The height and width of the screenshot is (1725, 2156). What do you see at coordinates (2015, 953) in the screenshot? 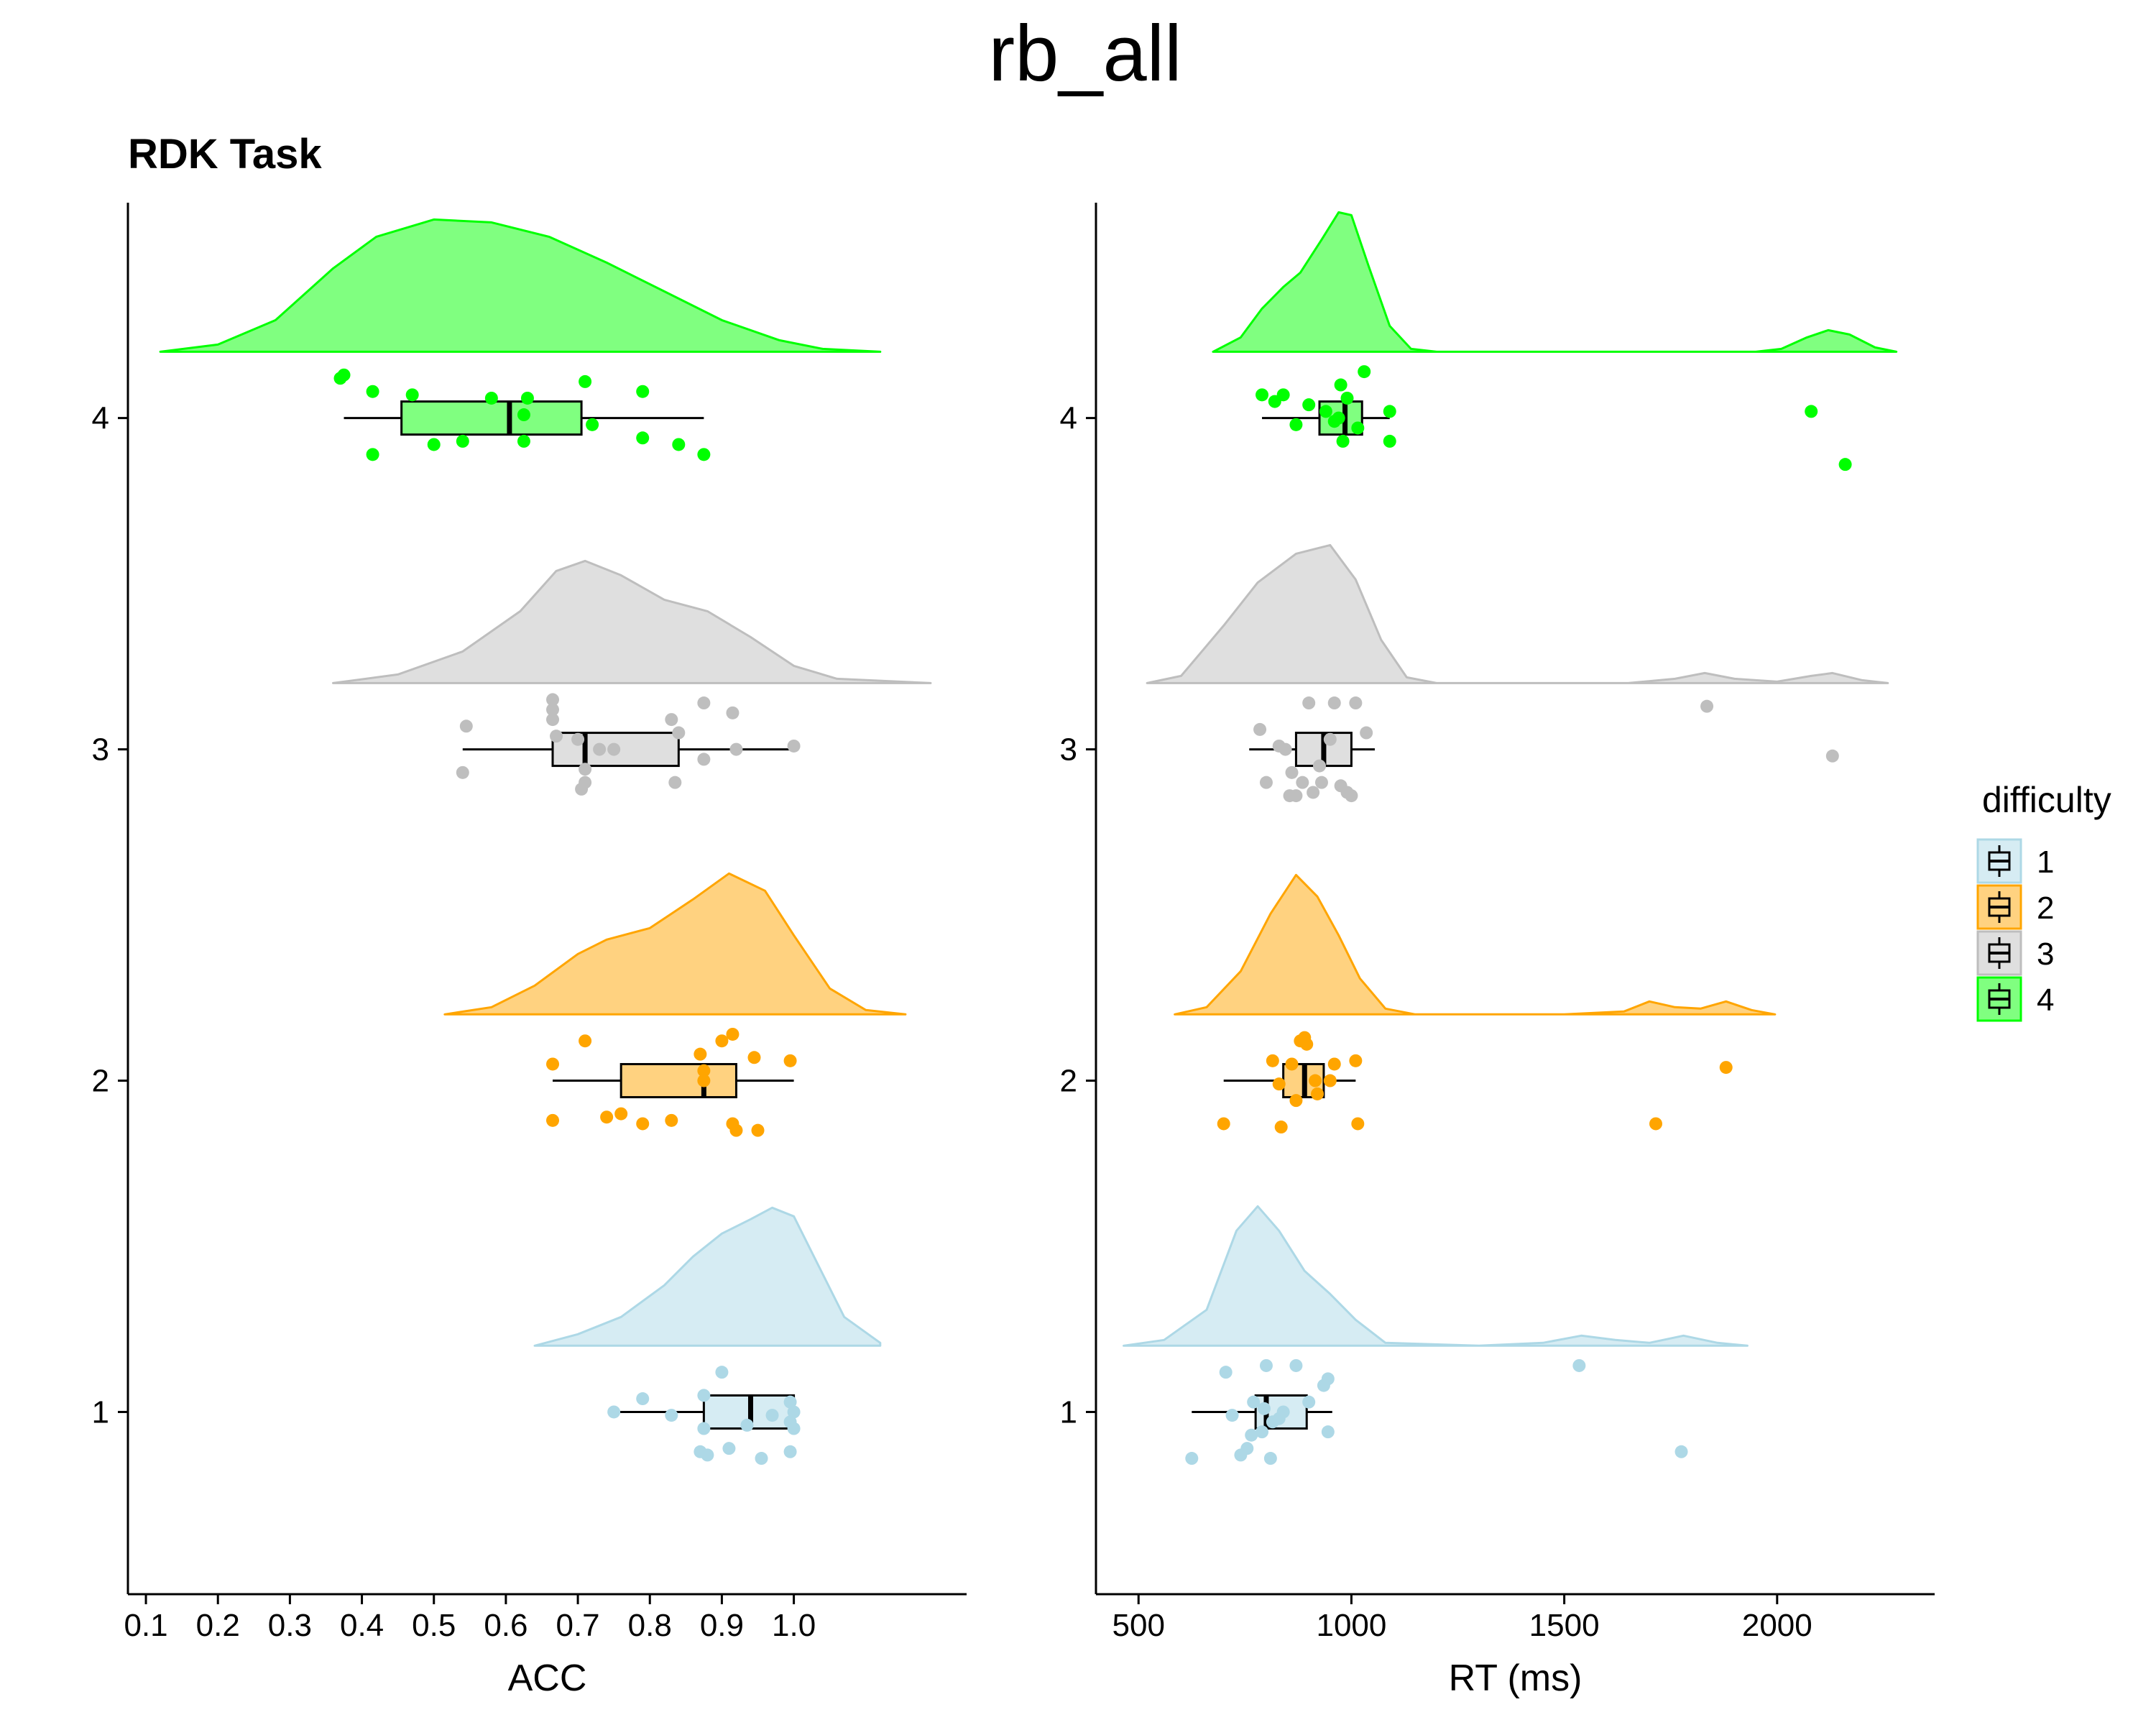
I see `legend-entry-3: 3` at bounding box center [2015, 953].